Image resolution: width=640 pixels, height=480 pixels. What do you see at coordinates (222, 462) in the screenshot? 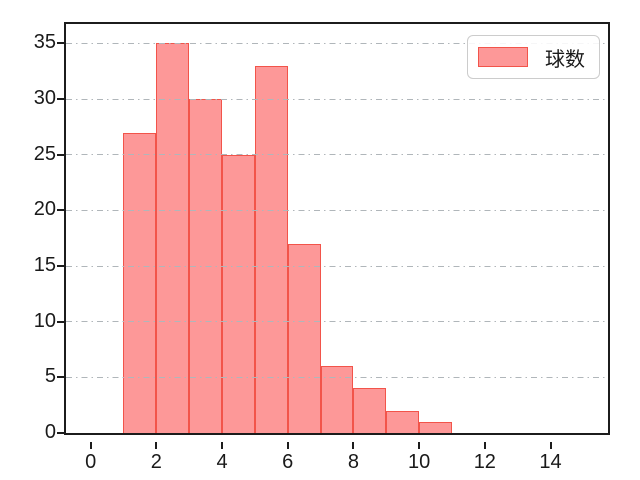
I see `x-axis-tick-label: 4` at bounding box center [222, 462].